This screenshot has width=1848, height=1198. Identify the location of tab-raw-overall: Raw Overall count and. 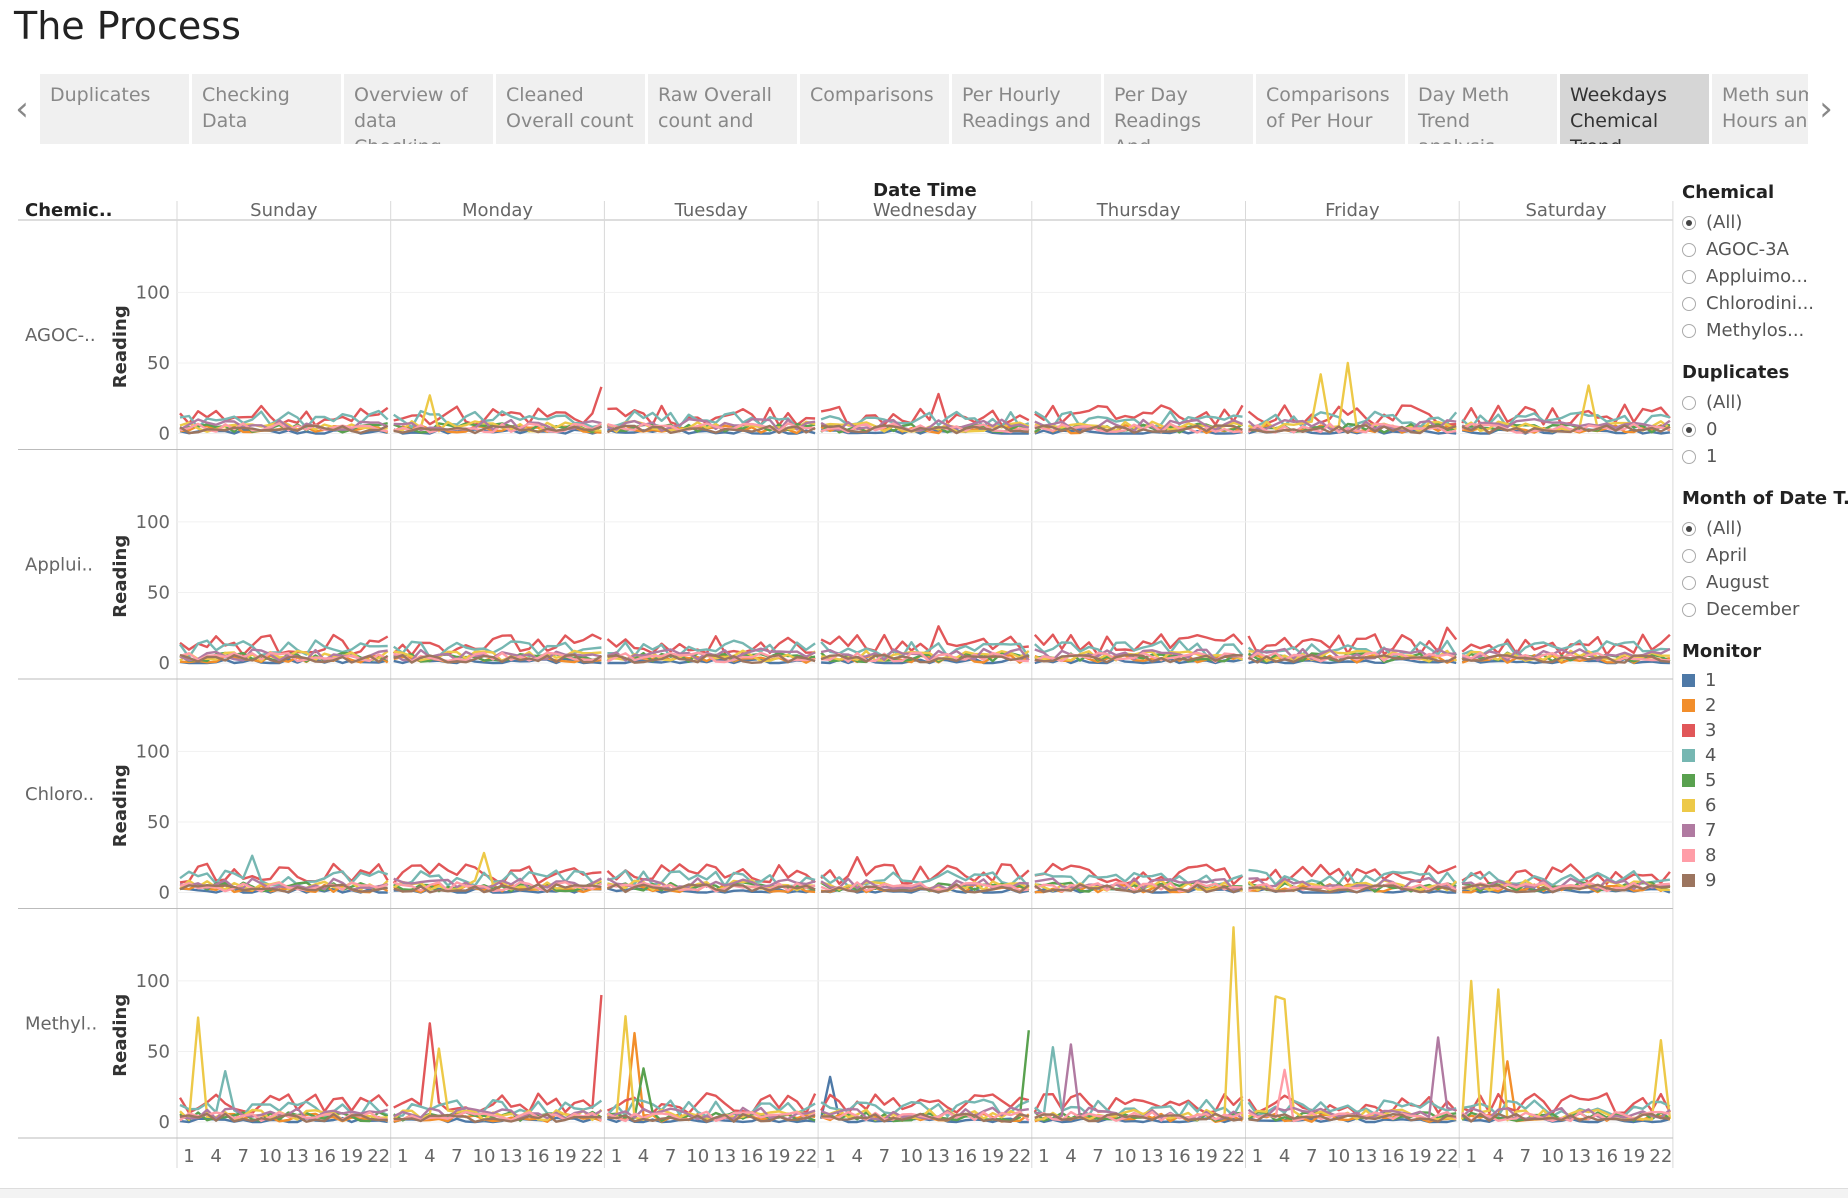
(722, 109).